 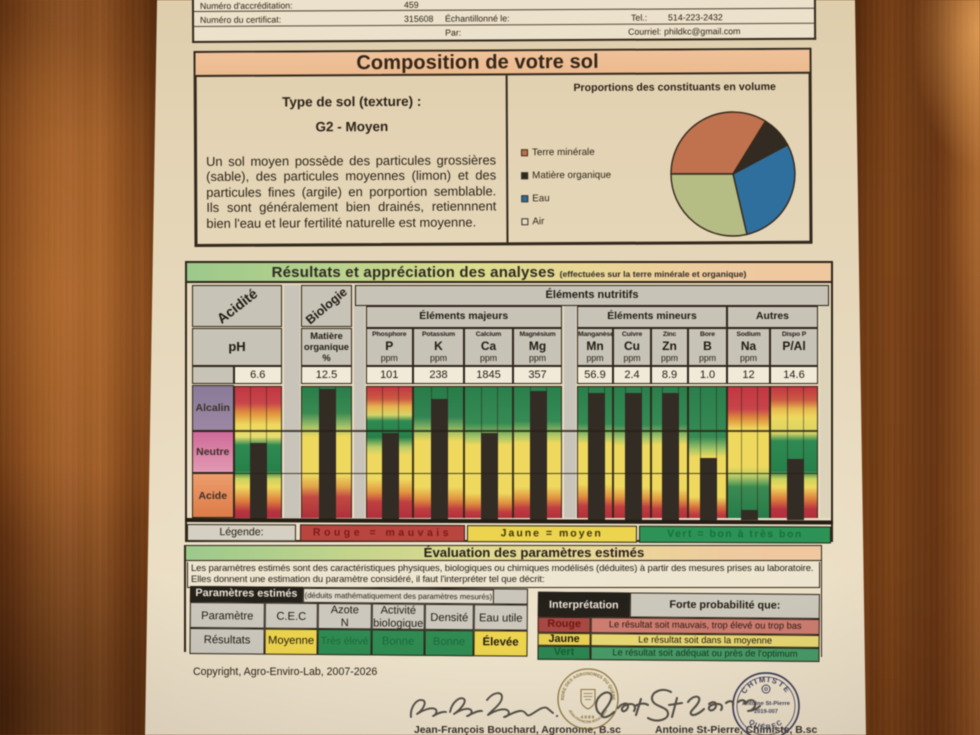 I want to click on svg-text: QUÉBEC, so click(x=766, y=725).